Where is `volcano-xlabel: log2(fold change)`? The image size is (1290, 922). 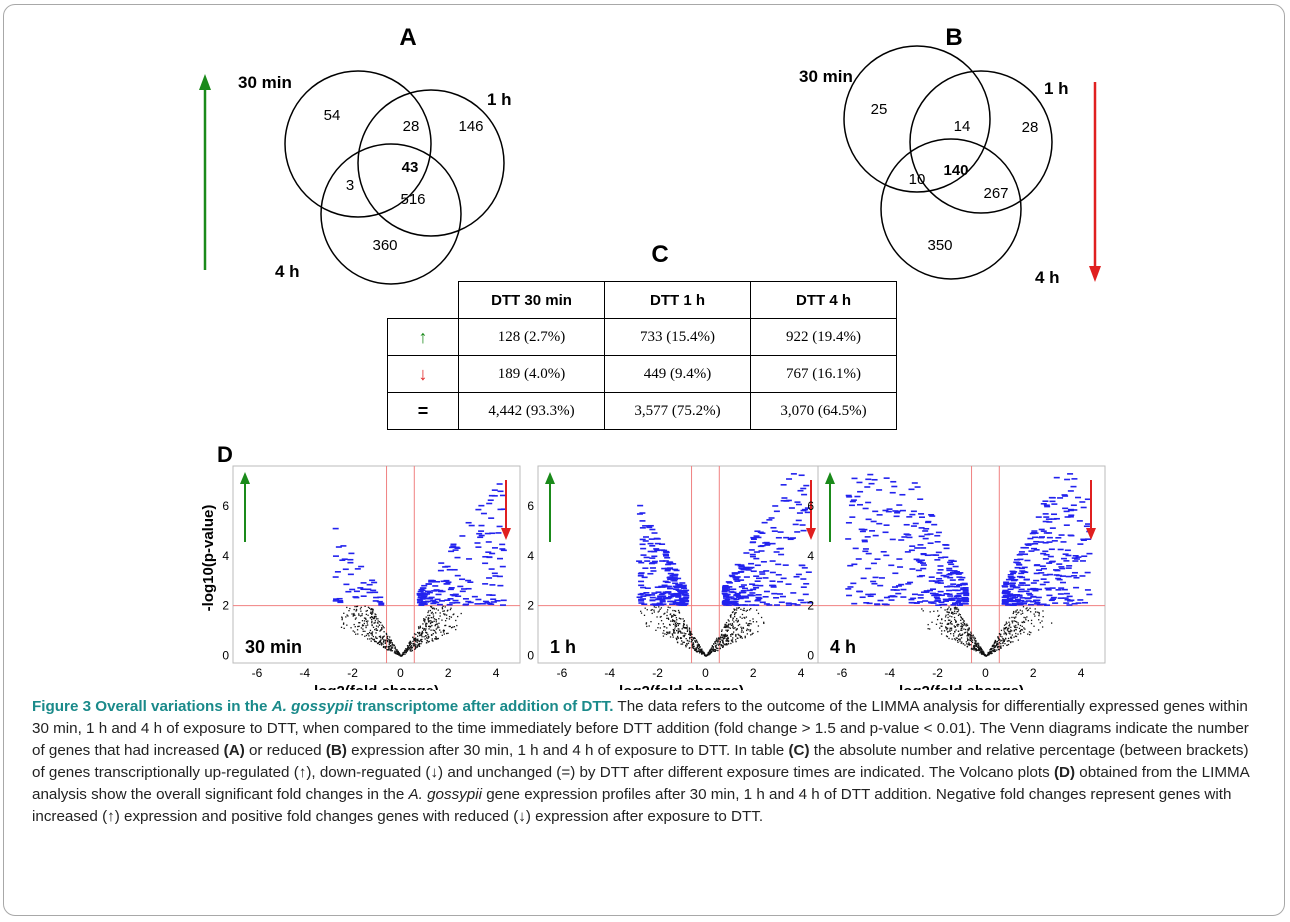
volcano-xlabel: log2(fold change) is located at coordinates (376, 686).